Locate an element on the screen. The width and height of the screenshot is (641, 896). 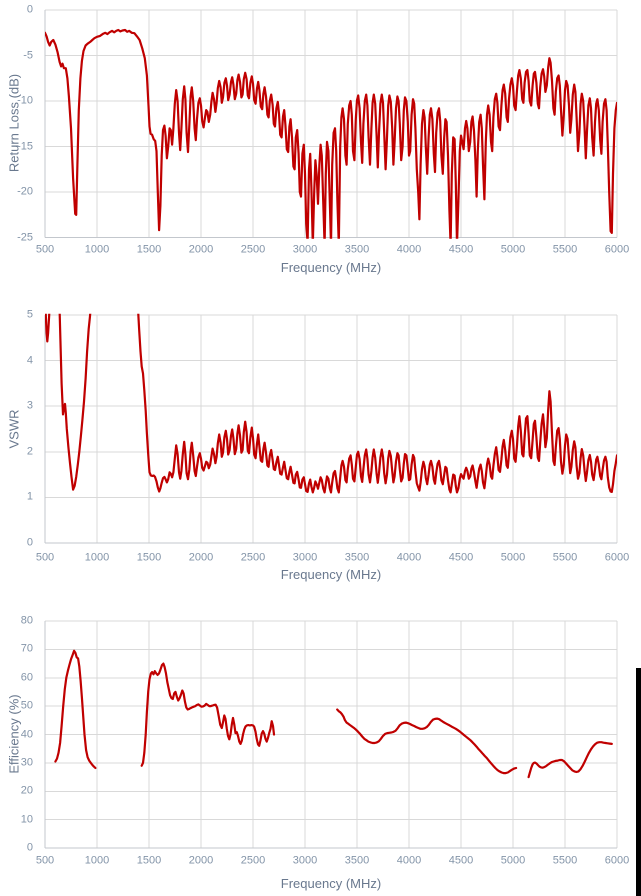
y-tick-label: 2 is located at coordinates (29, 451).